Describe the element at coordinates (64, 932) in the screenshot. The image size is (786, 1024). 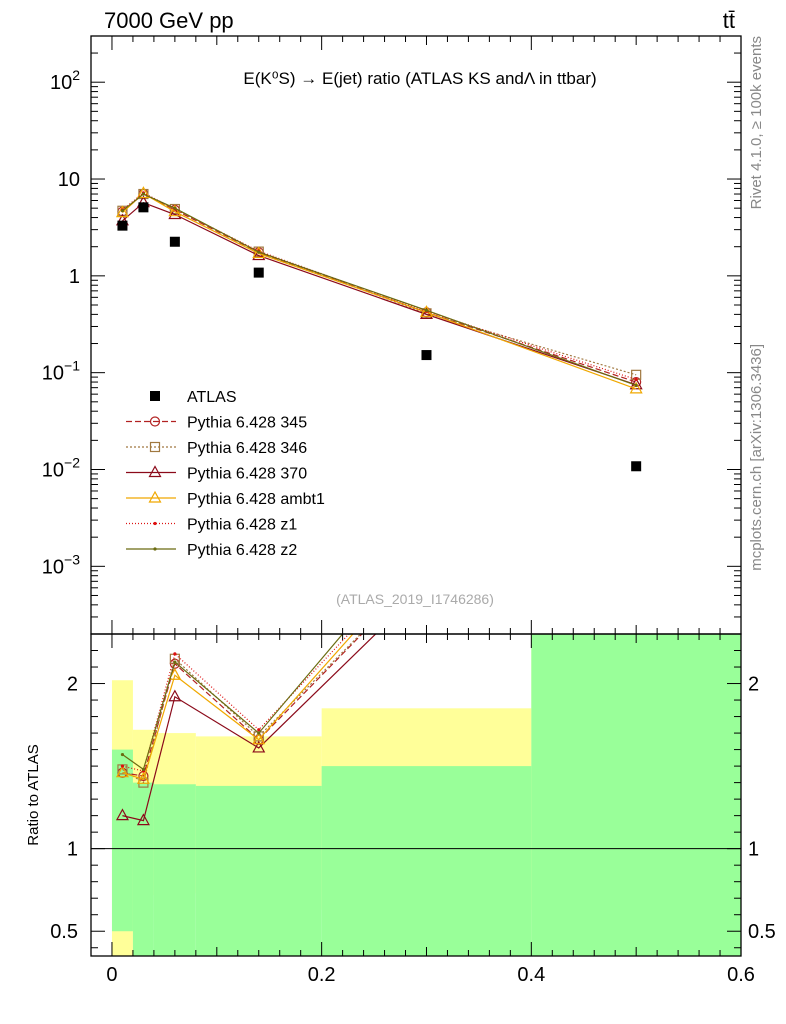
I see `ratio-ytick-label-left: 0.5` at that location.